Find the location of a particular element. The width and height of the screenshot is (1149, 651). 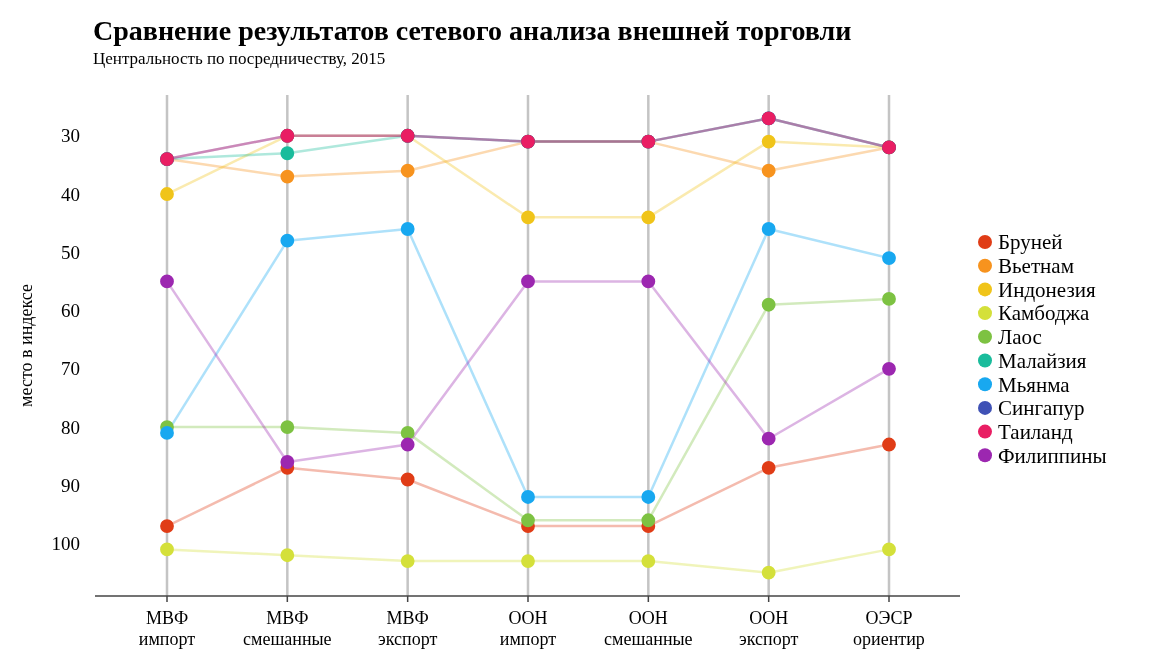

legend-label: Камбоджа is located at coordinates (1044, 313).